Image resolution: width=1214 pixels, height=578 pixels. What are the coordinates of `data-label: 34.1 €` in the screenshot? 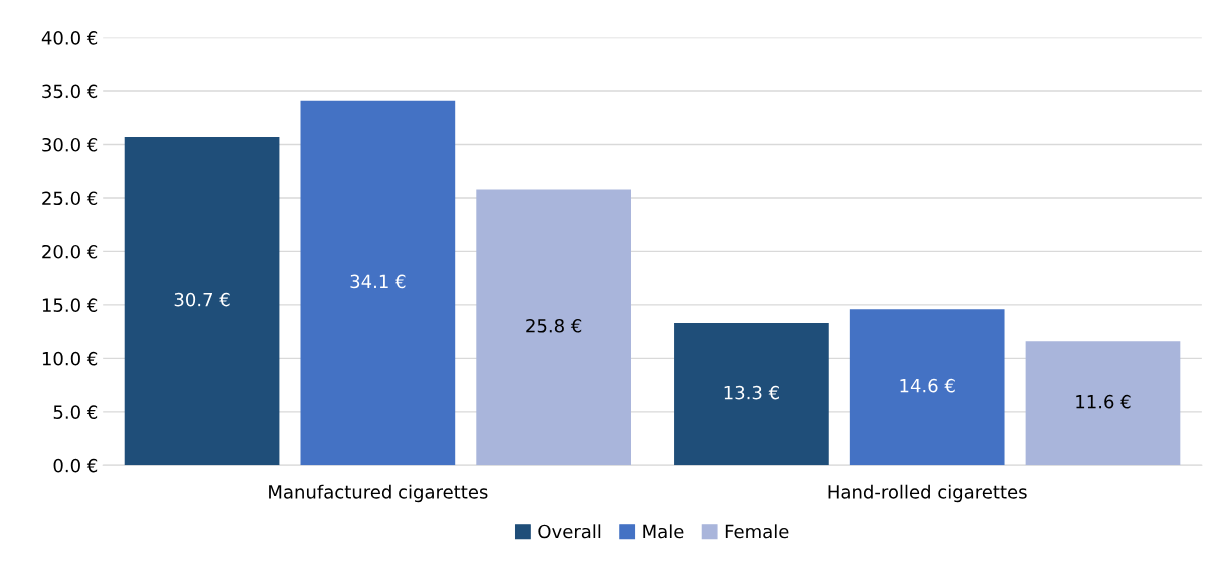 It's located at (378, 281).